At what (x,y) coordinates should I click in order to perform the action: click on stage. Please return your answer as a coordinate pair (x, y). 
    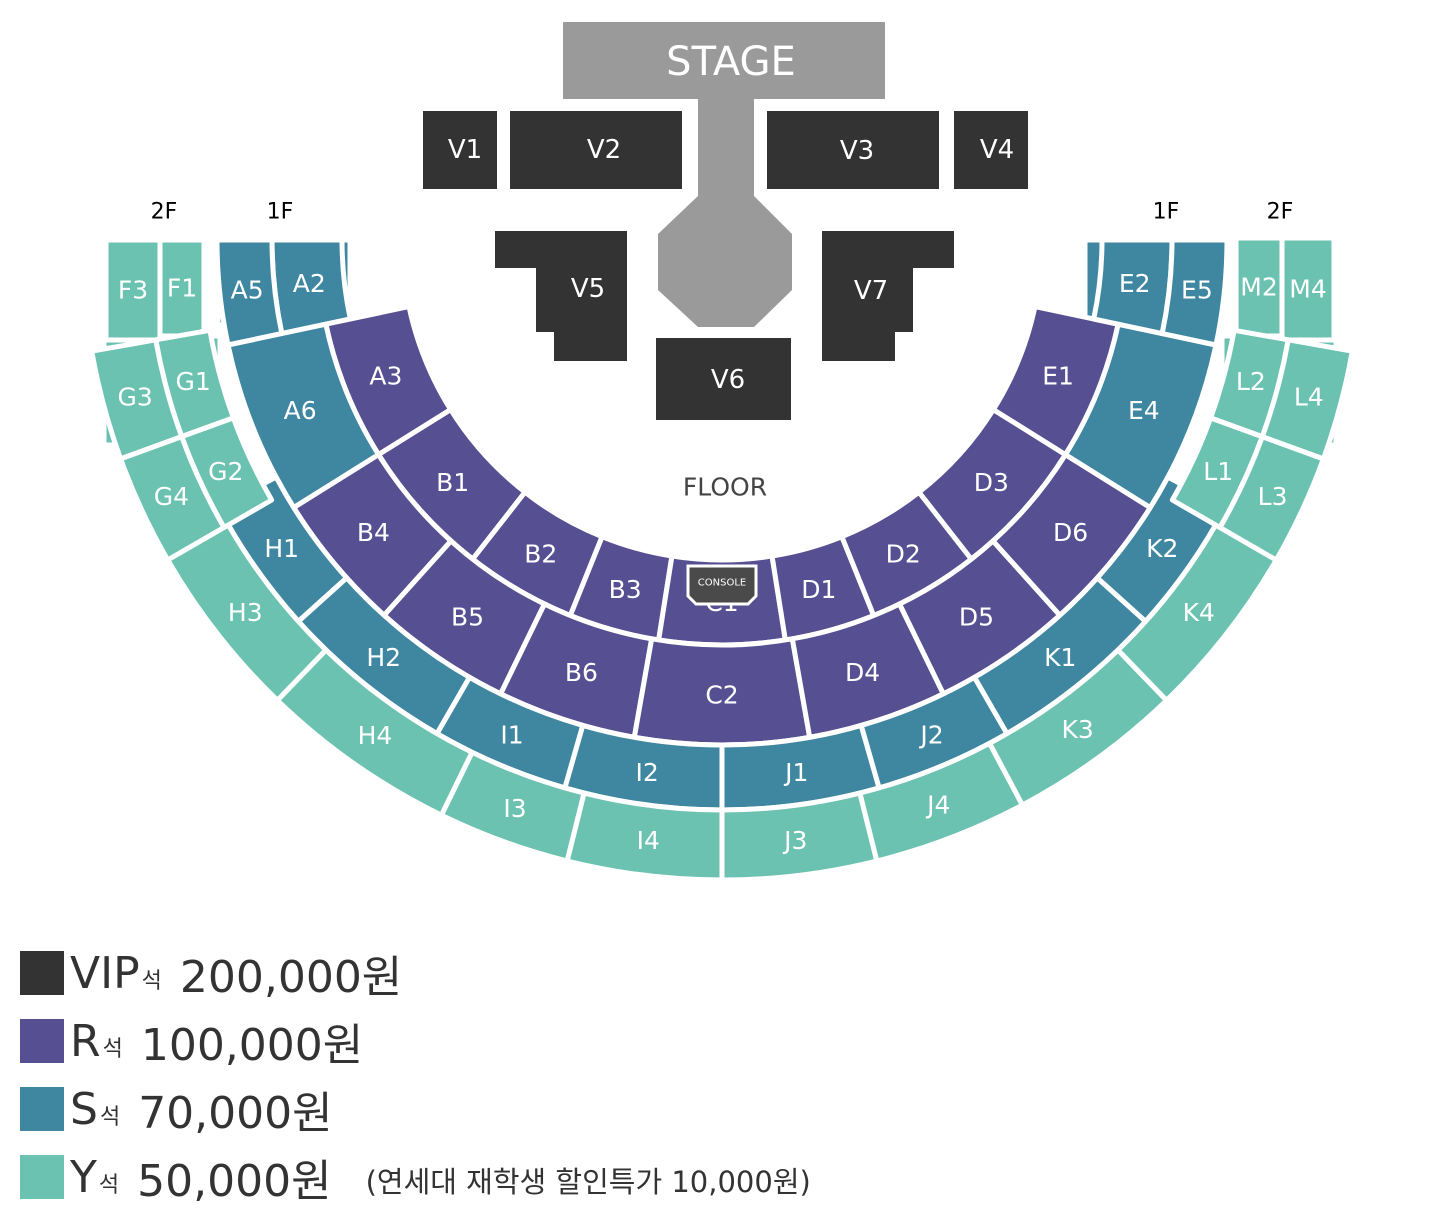
    Looking at the image, I should click on (724, 60).